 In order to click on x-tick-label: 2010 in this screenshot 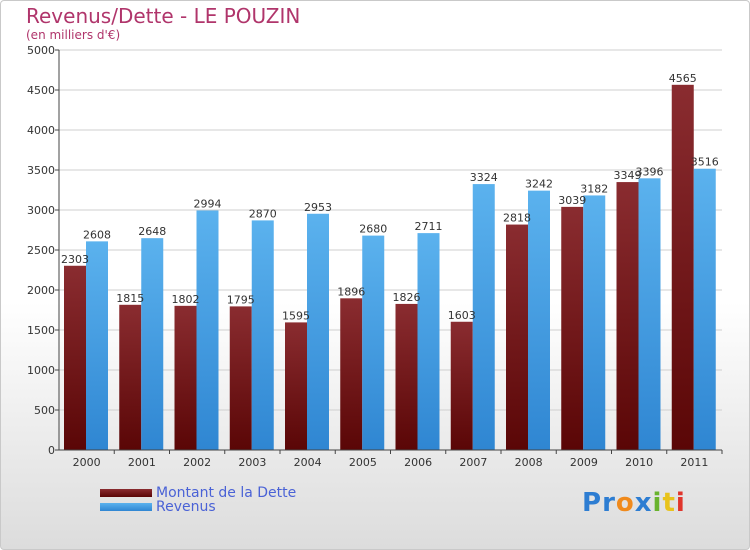, I will do `click(639, 462)`.